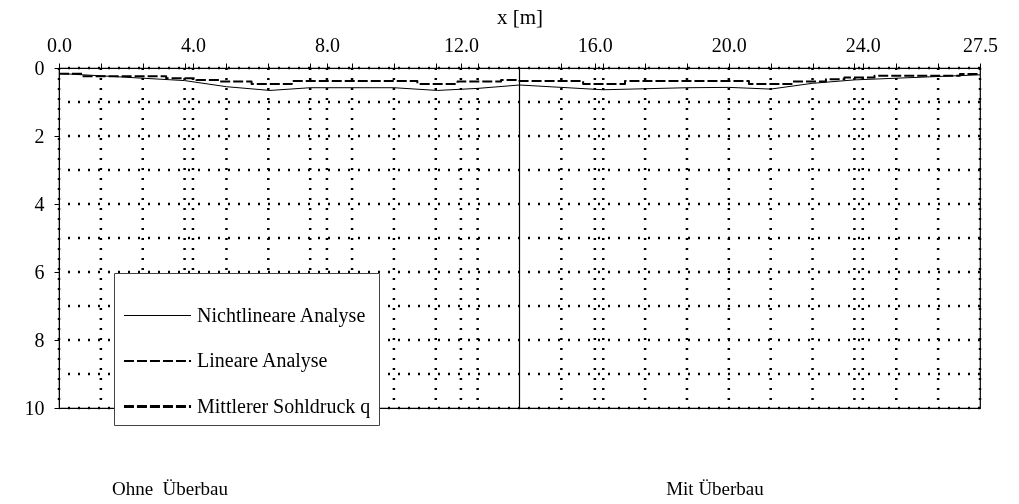 Image resolution: width=1019 pixels, height=504 pixels. Describe the element at coordinates (729, 44) in the screenshot. I see `x-tick-label: 20.0` at that location.